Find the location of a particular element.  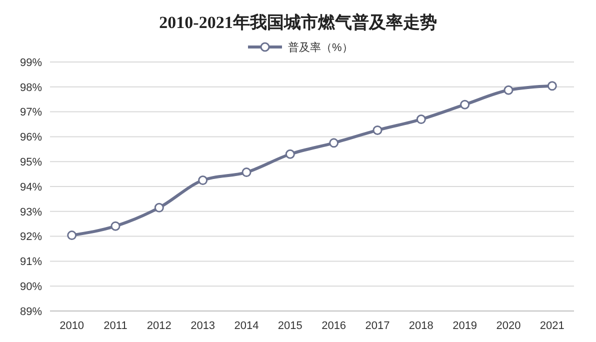

y-tick-label: 96% is located at coordinates (31, 138).